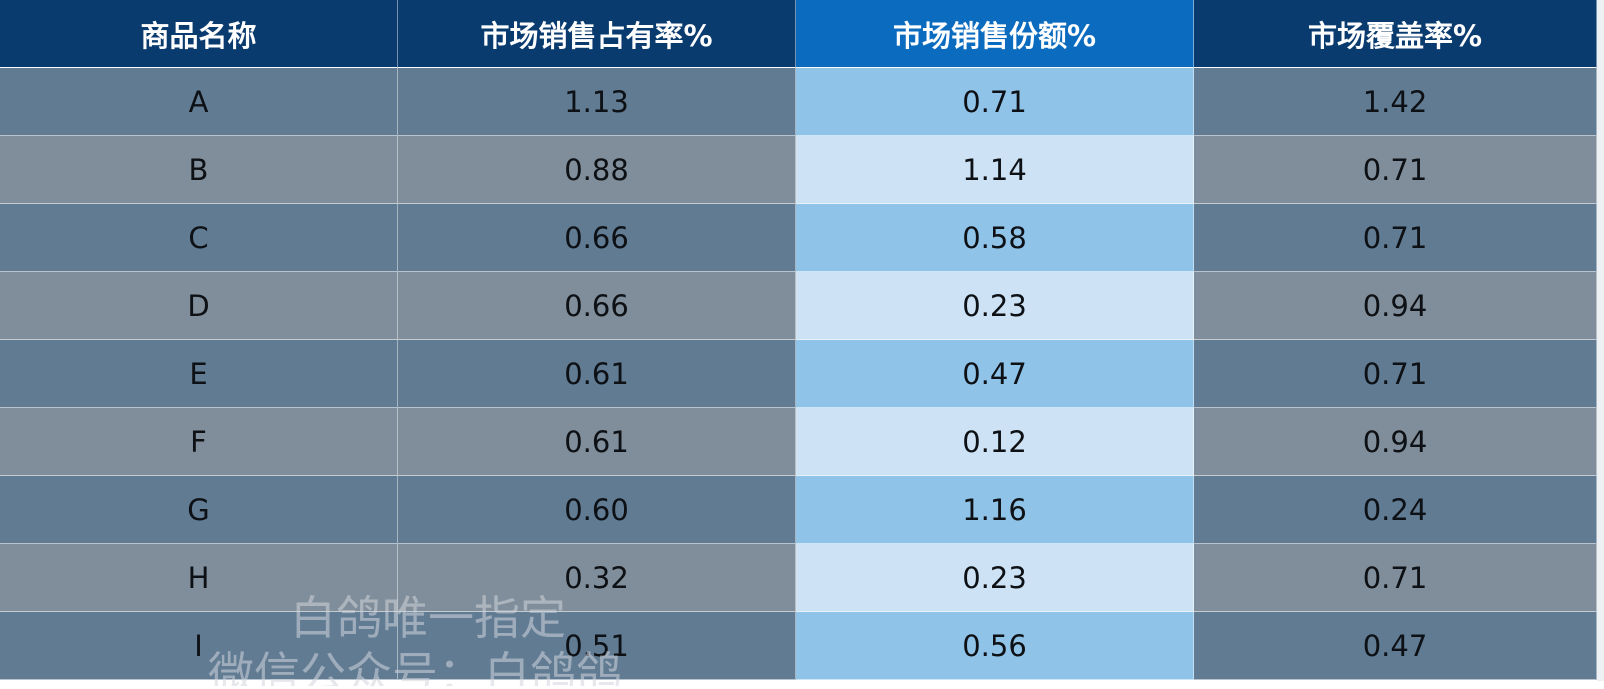 The width and height of the screenshot is (1604, 689). What do you see at coordinates (995, 646) in the screenshot?
I see `market-sales-share-cell: 0.56` at bounding box center [995, 646].